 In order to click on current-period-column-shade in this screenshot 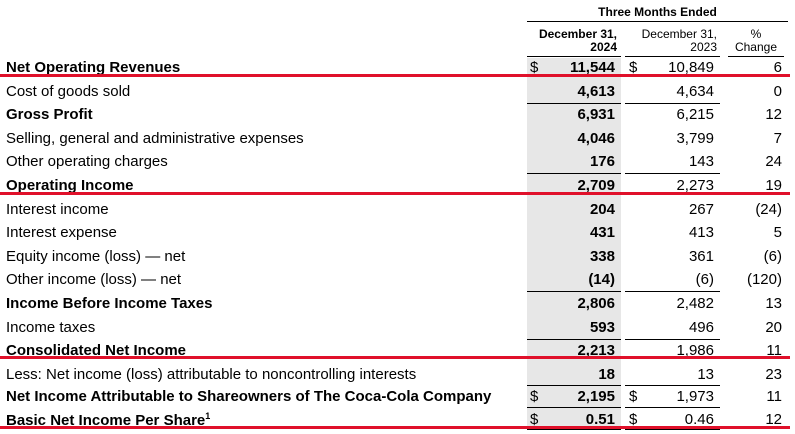, I will do `click(574, 243)`.